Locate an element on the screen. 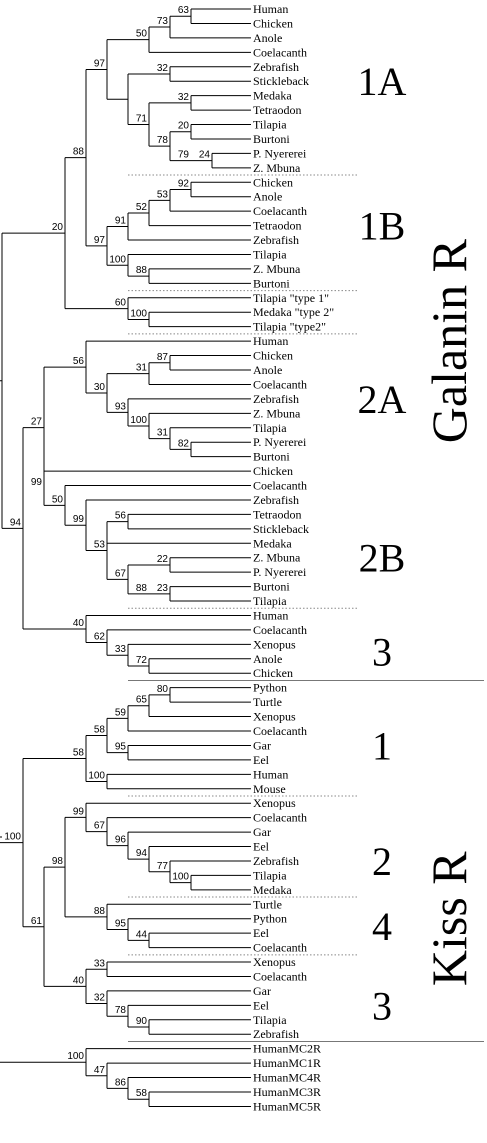  bootstrap-value: 71 is located at coordinates (142, 119).